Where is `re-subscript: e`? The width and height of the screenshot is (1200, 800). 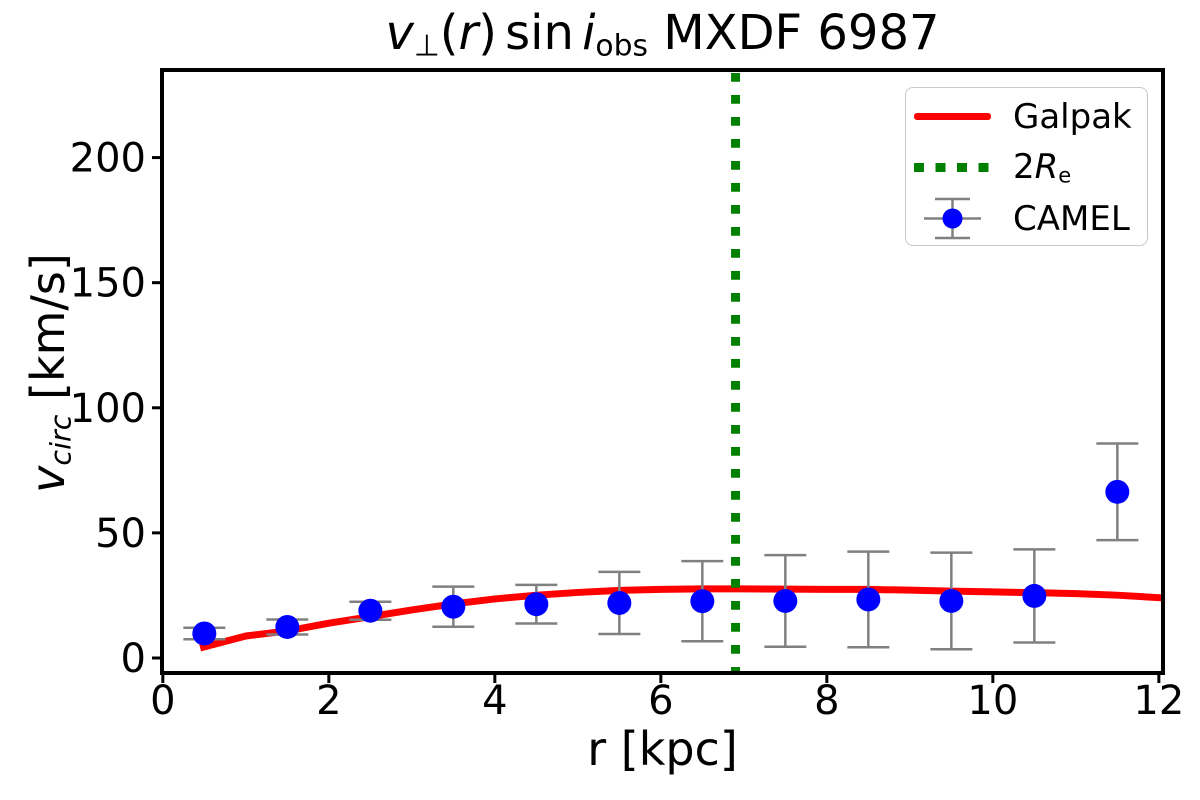 re-subscript: e is located at coordinates (1065, 175).